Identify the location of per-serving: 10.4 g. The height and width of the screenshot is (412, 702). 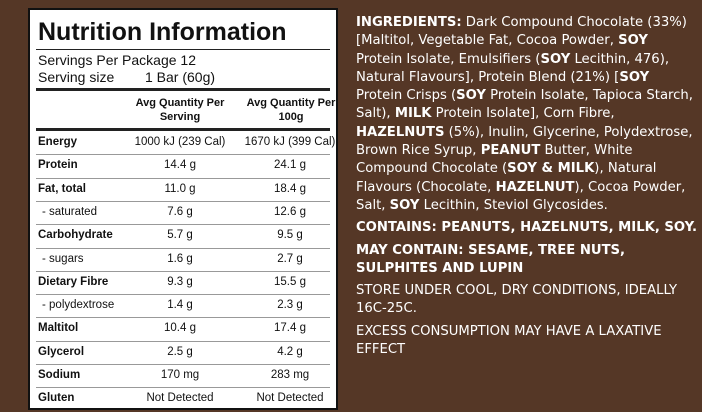
(180, 328).